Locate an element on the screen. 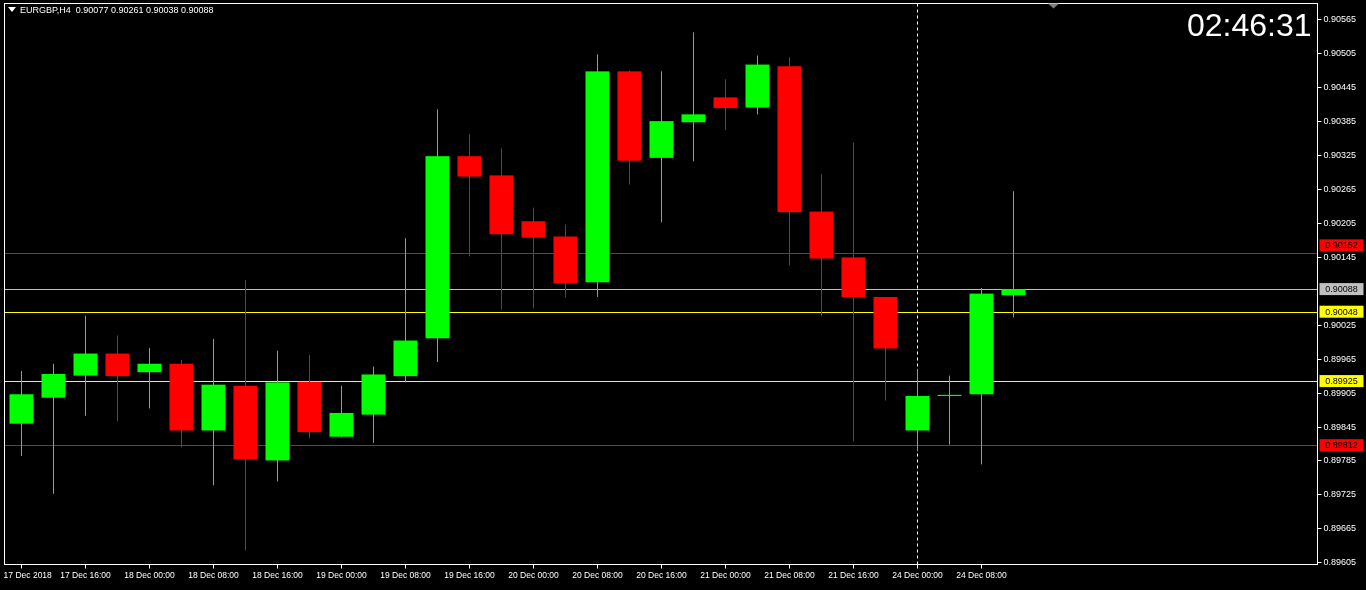 The width and height of the screenshot is (1366, 590). x-tick-label: 17 Dec 16:00 is located at coordinates (86, 574).